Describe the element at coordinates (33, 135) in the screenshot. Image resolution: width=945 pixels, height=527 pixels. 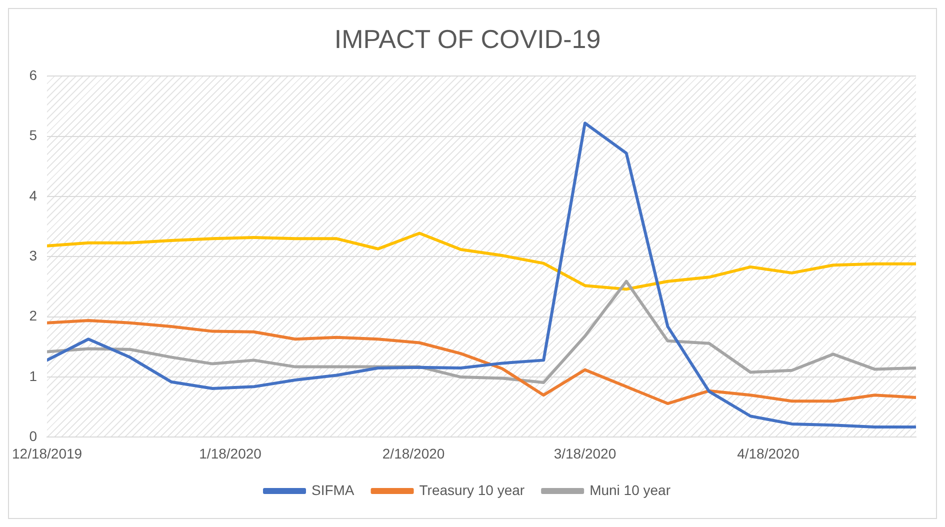
I see `y-tick-label: 5` at that location.